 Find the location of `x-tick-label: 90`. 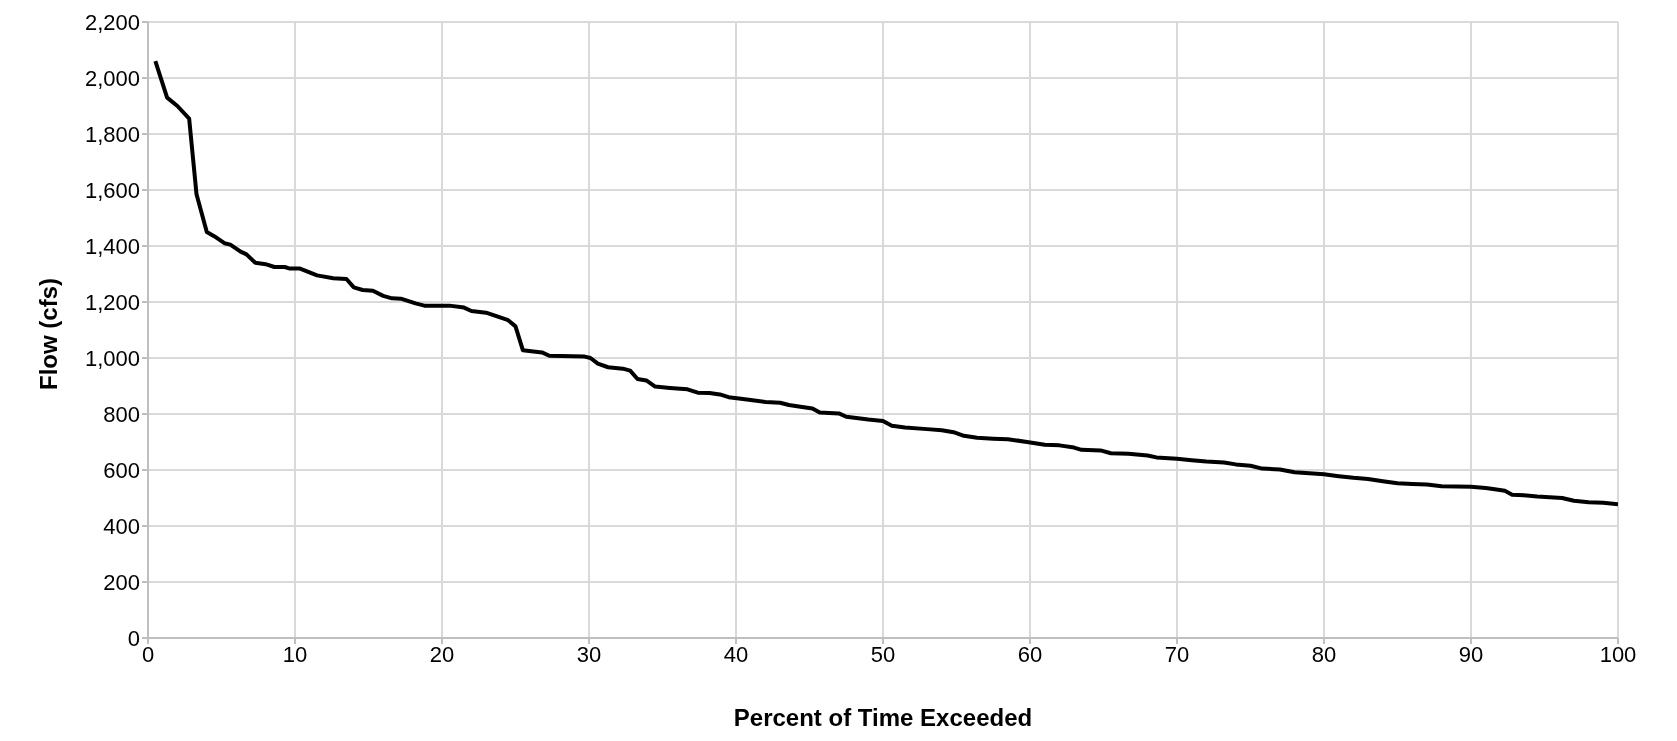

x-tick-label: 90 is located at coordinates (1471, 654).